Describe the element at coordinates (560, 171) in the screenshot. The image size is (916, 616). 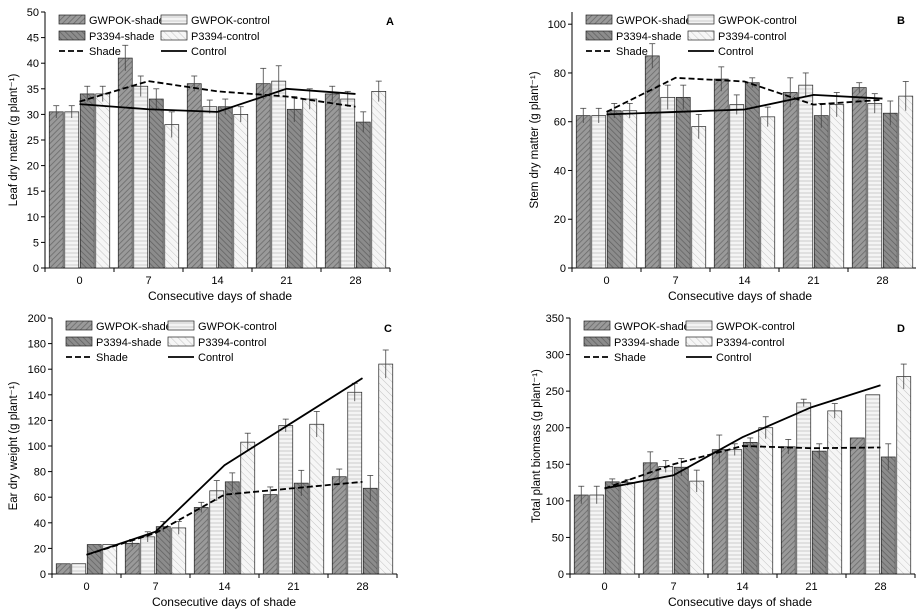
I see `panel-b-ytick-label-2: 40` at that location.